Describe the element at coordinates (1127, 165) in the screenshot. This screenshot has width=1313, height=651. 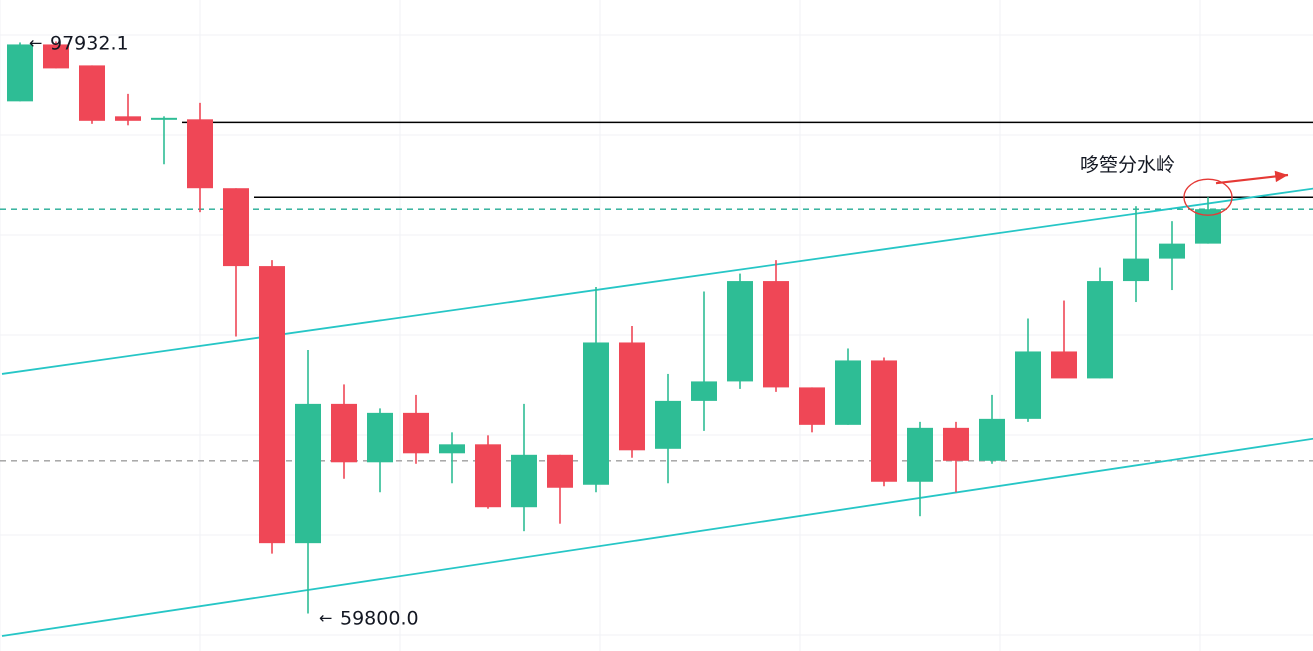
I see `watershed-annotation-label: 哆箜分水岭` at that location.